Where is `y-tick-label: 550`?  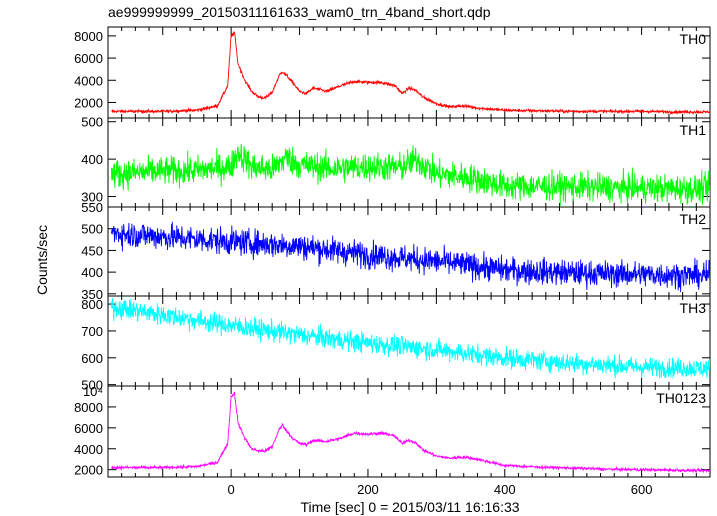
y-tick-label: 550 is located at coordinates (92, 207).